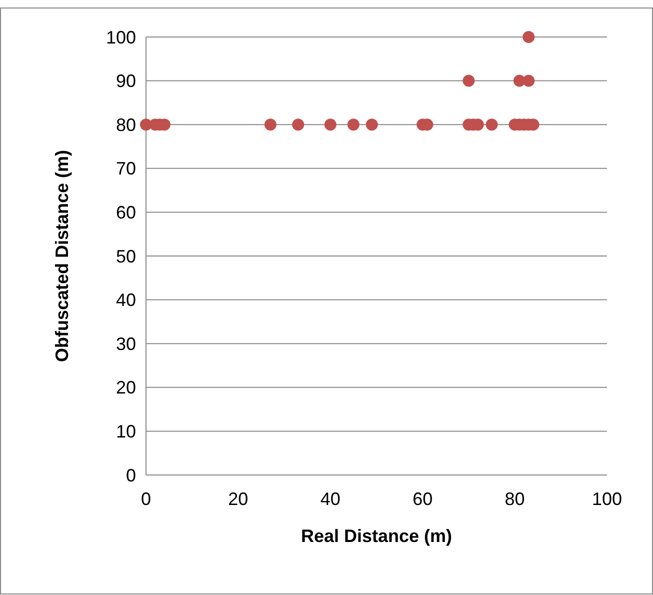 This screenshot has width=653, height=595. I want to click on x-axis-title: Real Distance (m), so click(376, 536).